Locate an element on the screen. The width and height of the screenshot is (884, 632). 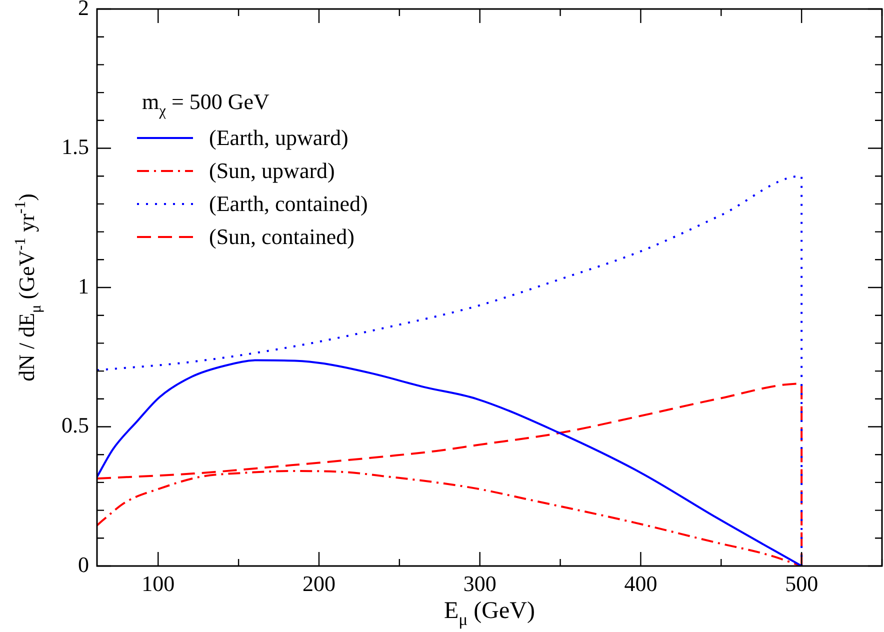
legend-label: (Sun, upward) is located at coordinates (272, 170).